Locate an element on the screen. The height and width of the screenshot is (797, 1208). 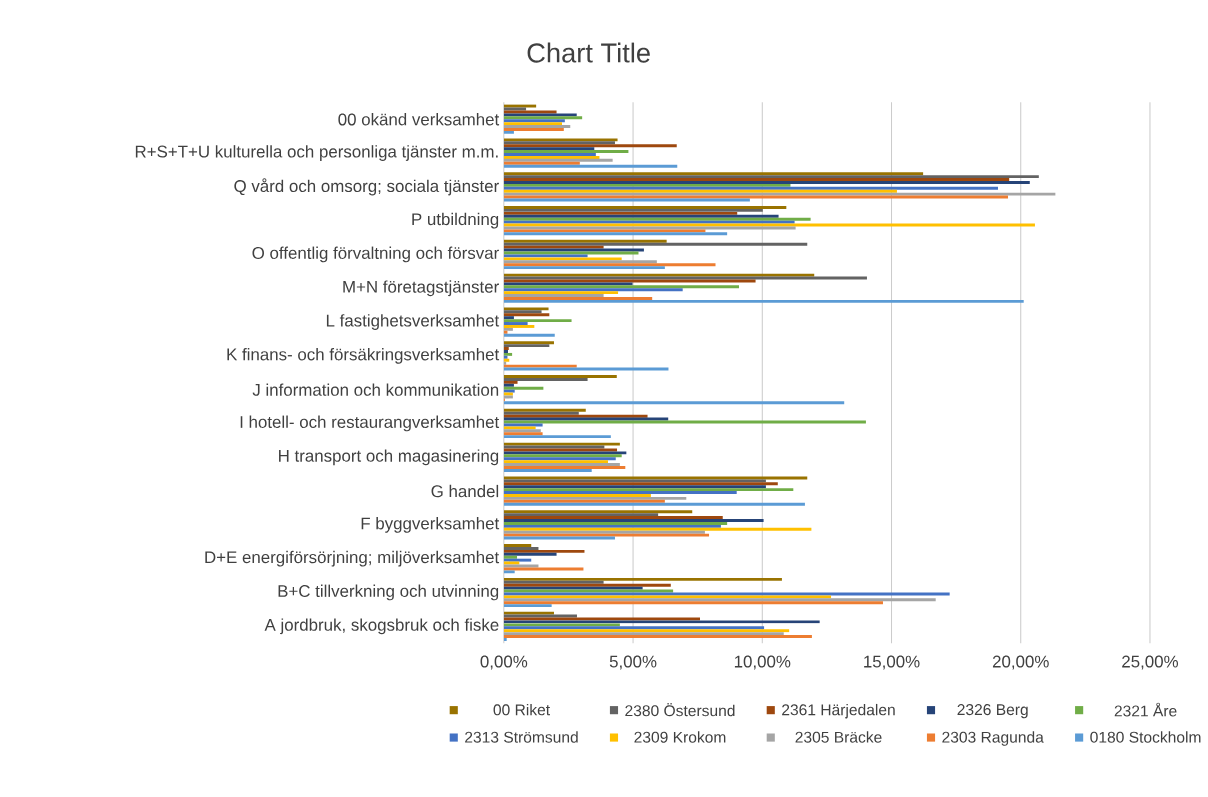
y-tick-label: Q vård och omsorg; sociala tjänster is located at coordinates (366, 187).